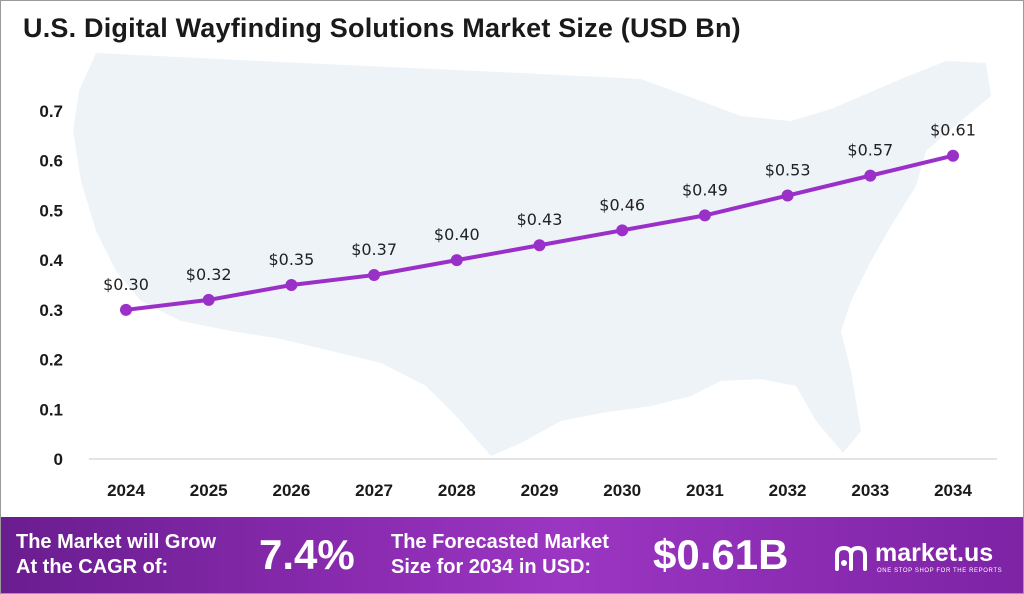 This screenshot has height=594, width=1024. I want to click on brand-logo: market.us ONE STOP SHOP FOR THE REPORTS, so click(926, 560).